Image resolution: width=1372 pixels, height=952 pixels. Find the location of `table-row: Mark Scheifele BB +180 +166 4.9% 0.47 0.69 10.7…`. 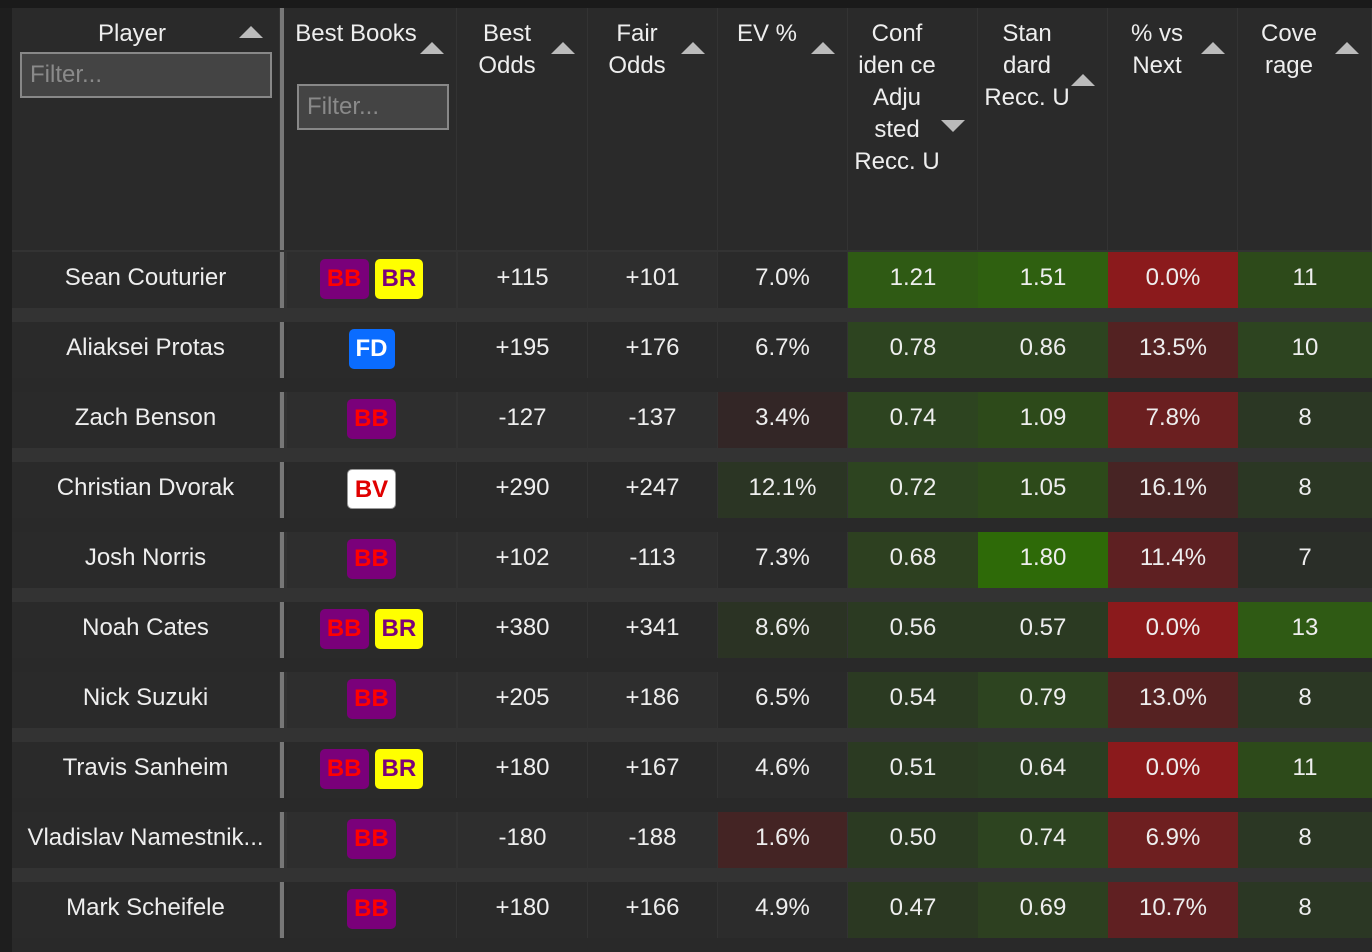

table-row: Mark Scheifele BB +180 +166 4.9% 0.47 0.69 10.7… is located at coordinates (692, 917).